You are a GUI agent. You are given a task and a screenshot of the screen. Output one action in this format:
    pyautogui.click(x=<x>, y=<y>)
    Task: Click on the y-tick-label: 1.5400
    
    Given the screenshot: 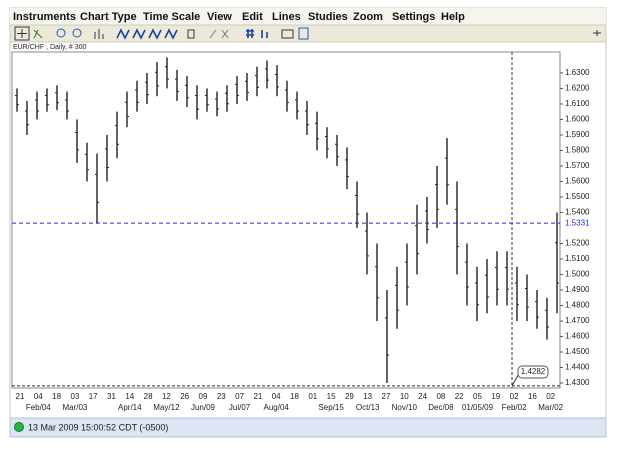 What is the action you would take?
    pyautogui.click(x=577, y=212)
    